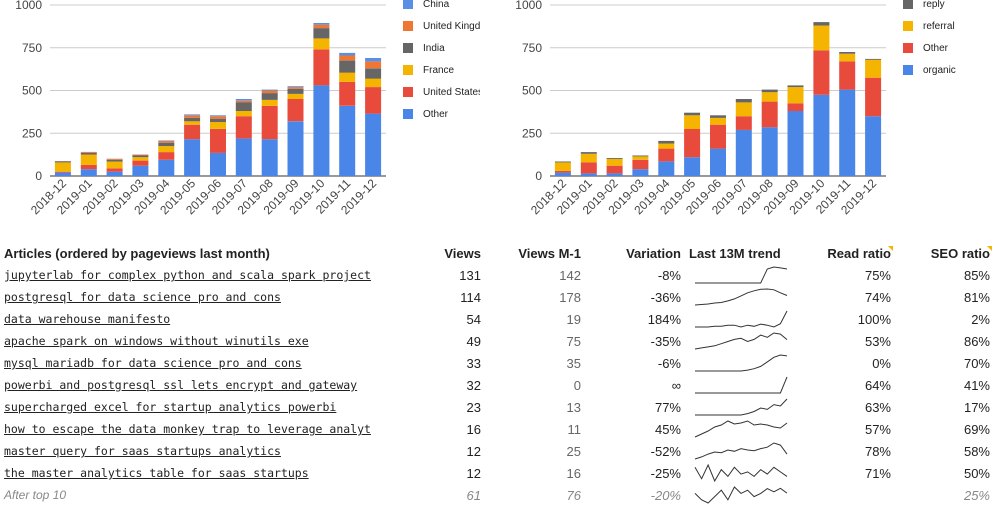 This screenshot has height=506, width=998. Describe the element at coordinates (32, 133) in the screenshot. I see `y-tick-label: 250` at that location.